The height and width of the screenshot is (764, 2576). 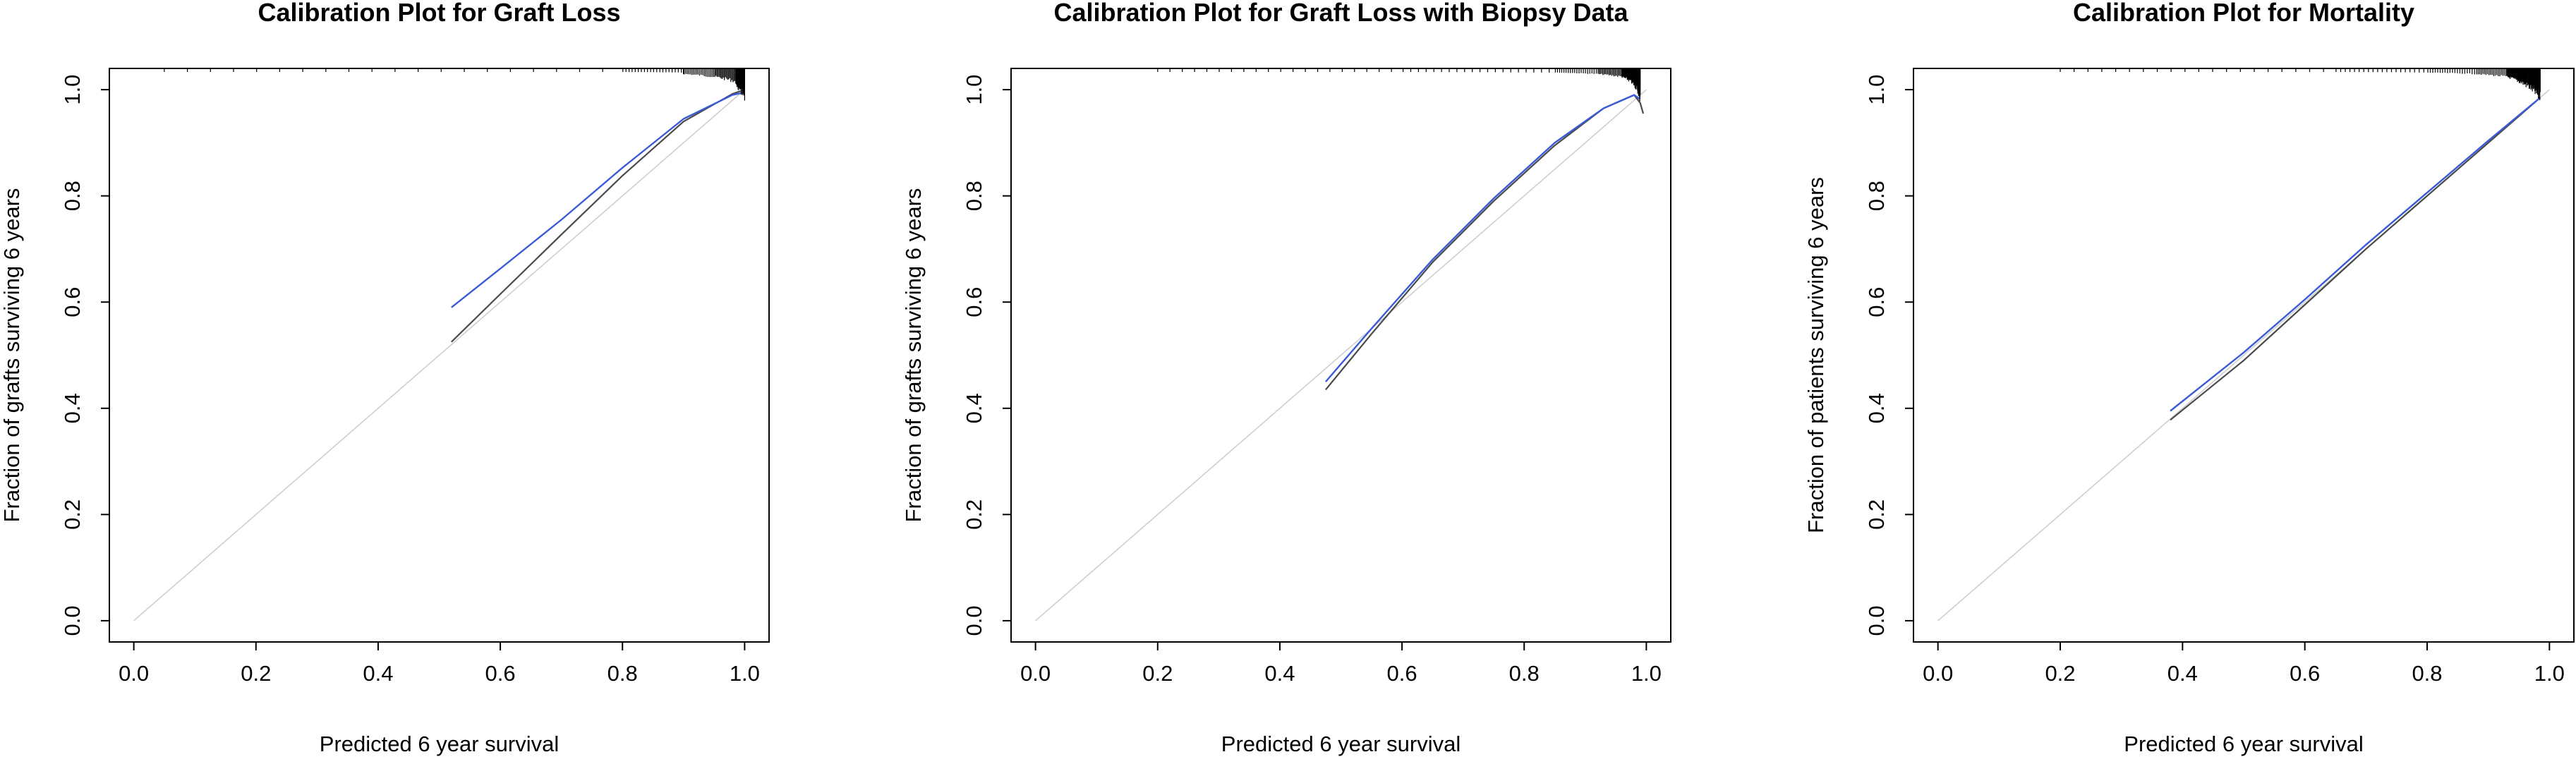 What do you see at coordinates (2244, 13) in the screenshot?
I see `chart-title: Calibration Plot for Mortality` at bounding box center [2244, 13].